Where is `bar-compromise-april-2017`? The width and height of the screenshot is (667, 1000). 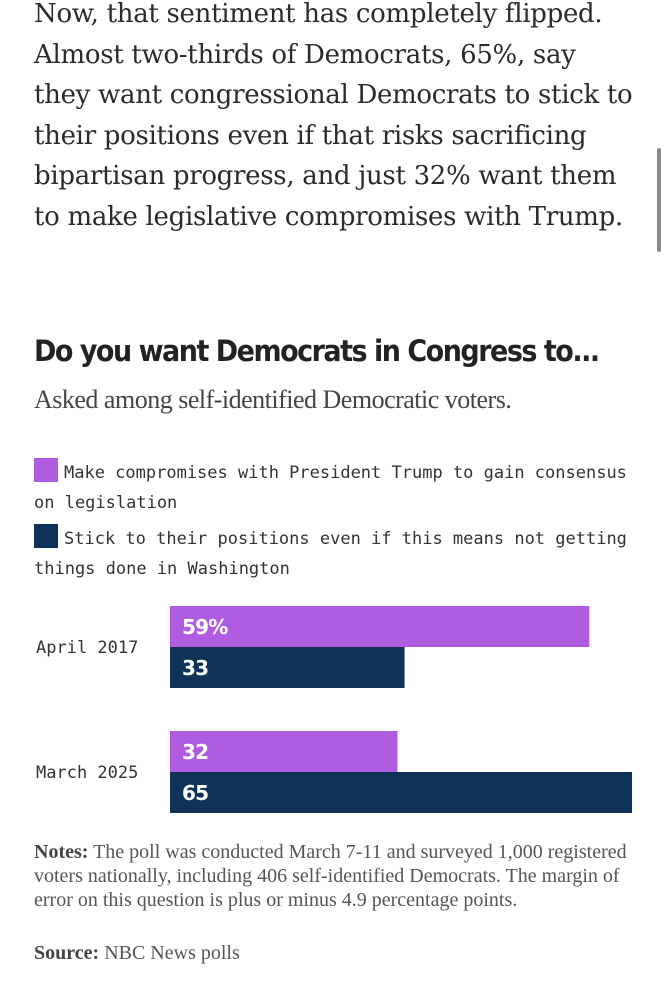
bar-compromise-april-2017 is located at coordinates (380, 626).